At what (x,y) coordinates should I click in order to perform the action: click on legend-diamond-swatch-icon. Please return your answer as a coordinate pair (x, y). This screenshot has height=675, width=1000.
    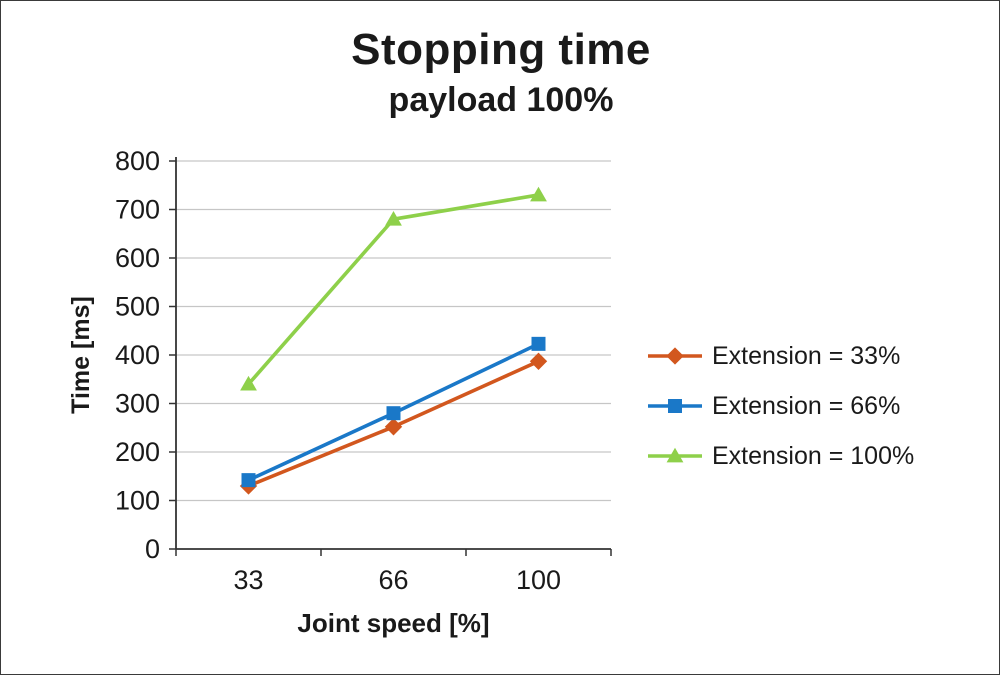
    Looking at the image, I should click on (675, 356).